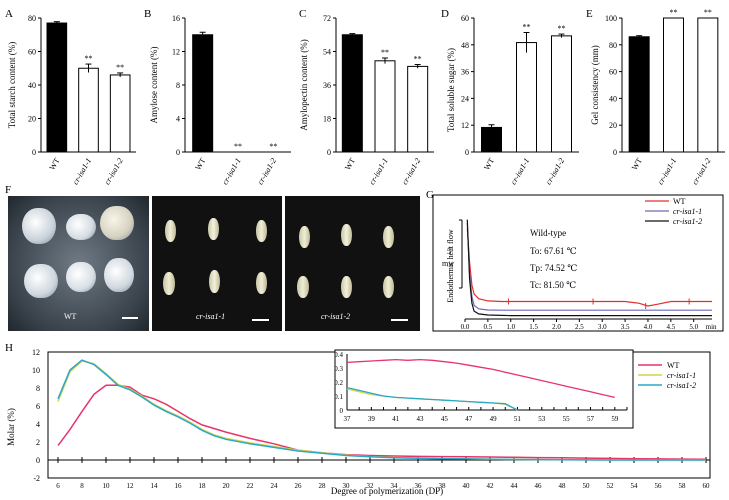 The height and width of the screenshot is (500, 729). I want to click on x-tick-label: 46, so click(539, 486).